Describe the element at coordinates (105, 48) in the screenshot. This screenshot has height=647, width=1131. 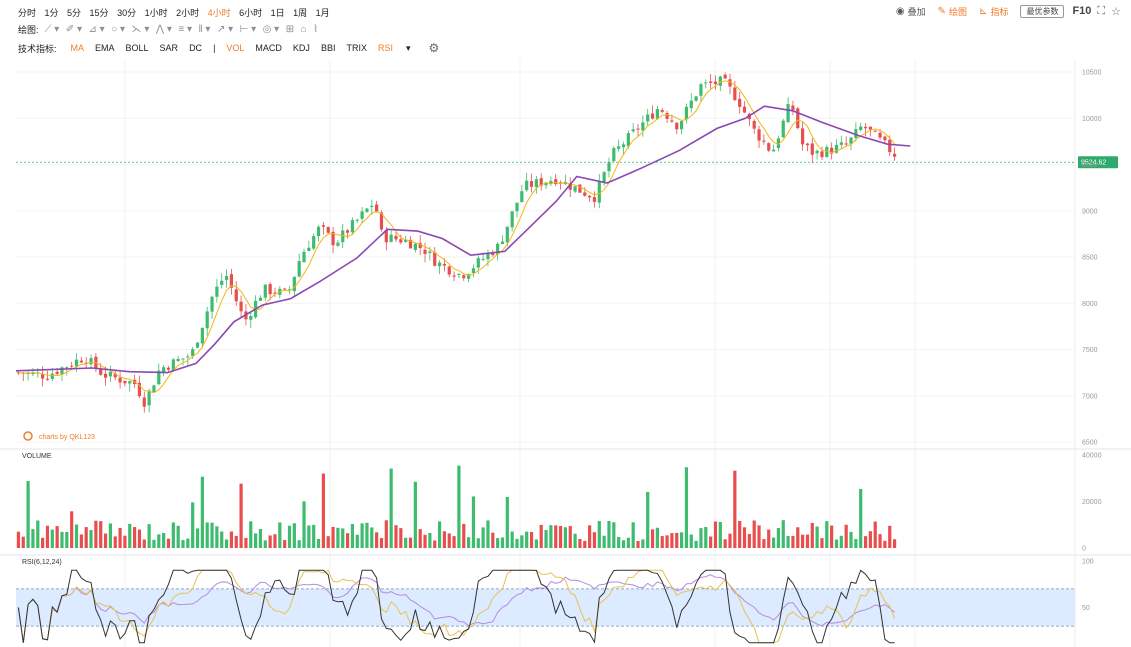
I see `indicator-ema: EMA` at that location.